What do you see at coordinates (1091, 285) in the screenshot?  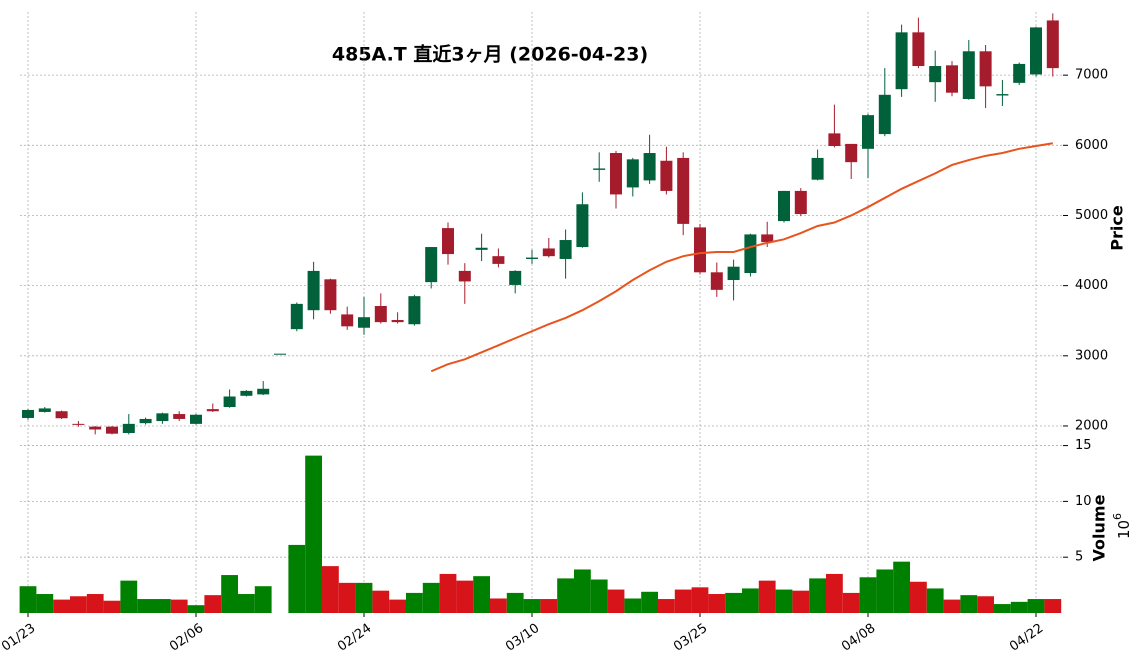 I see `y-tick-label: 4000` at bounding box center [1091, 285].